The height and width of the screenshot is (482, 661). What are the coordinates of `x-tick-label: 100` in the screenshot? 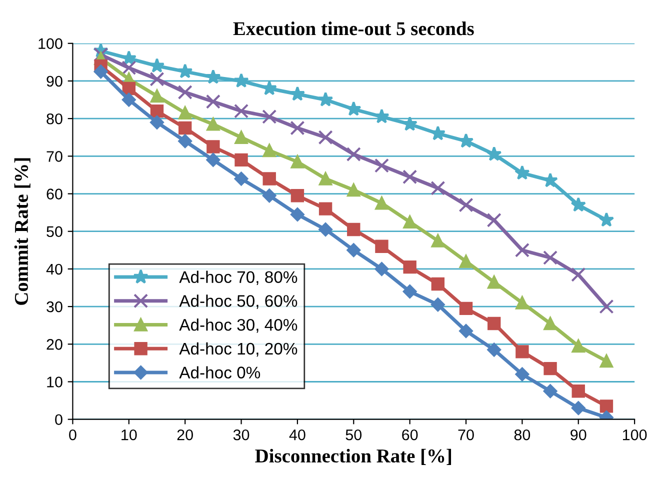 It's located at (634, 434).